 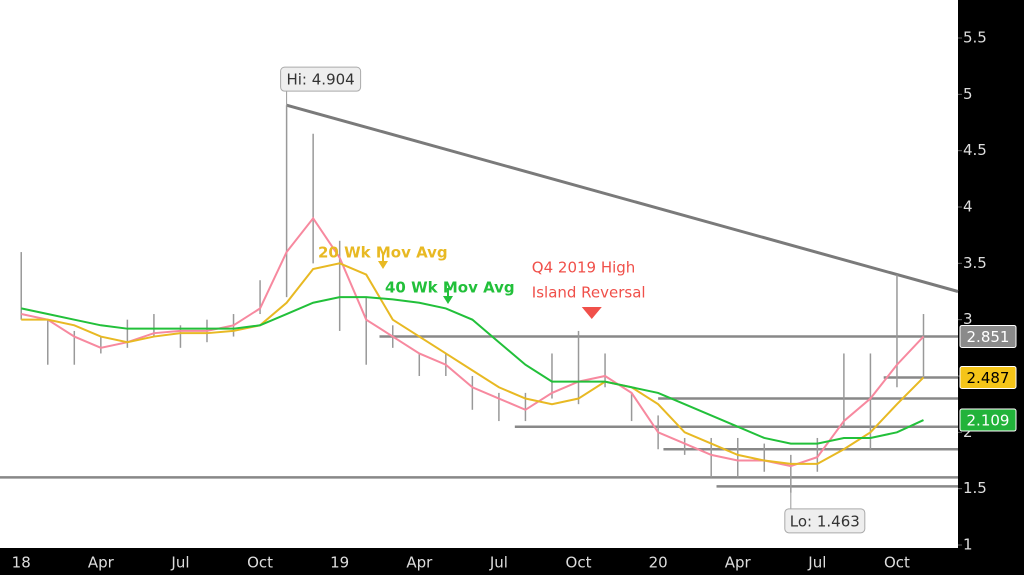 I want to click on series-label: 40 Wk Mov Avg, so click(x=450, y=288).